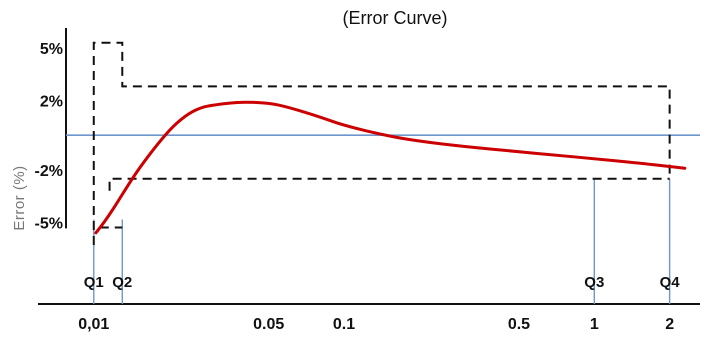 Image resolution: width=707 pixels, height=340 pixels. Describe the element at coordinates (384, 203) in the screenshot. I see `lower-error-limit` at that location.